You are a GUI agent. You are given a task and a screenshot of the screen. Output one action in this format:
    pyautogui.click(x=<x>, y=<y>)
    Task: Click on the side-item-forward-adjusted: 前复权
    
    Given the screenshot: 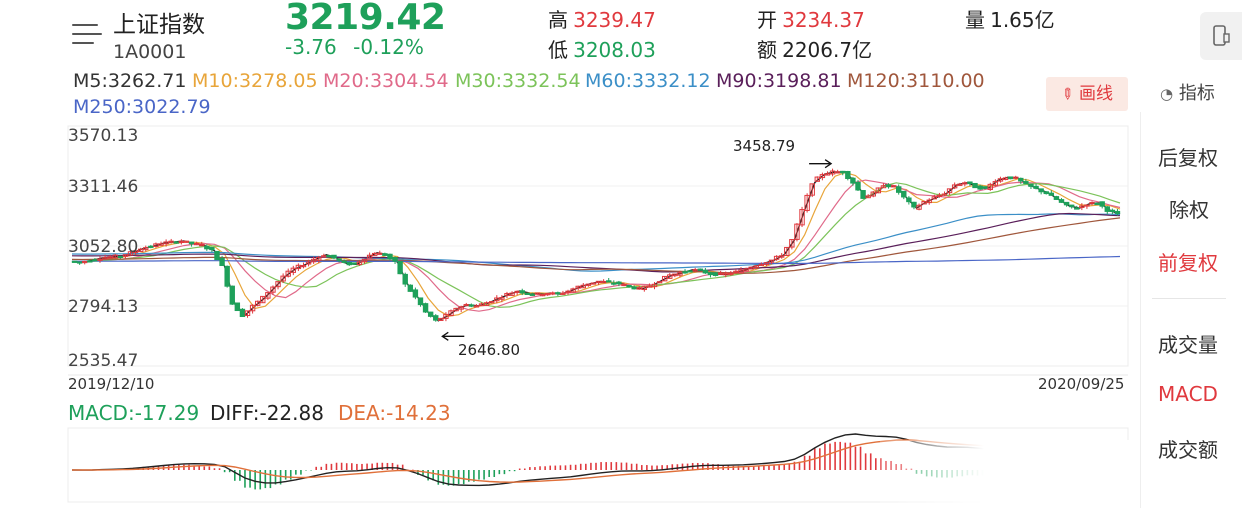 What is the action you would take?
    pyautogui.click(x=1188, y=263)
    